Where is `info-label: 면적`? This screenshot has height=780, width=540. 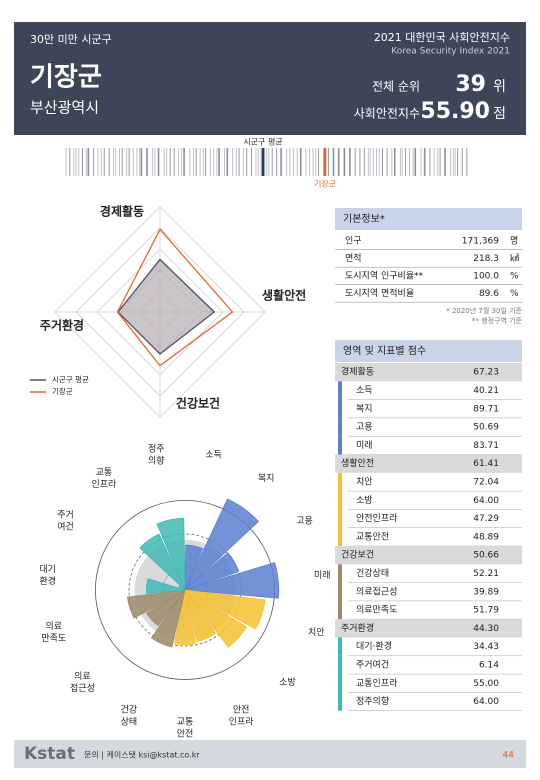
info-label: 면적 is located at coordinates (353, 258).